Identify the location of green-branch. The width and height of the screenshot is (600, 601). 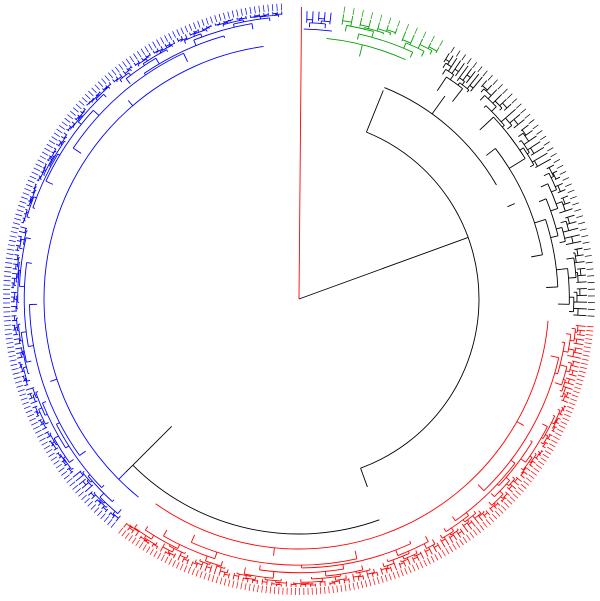
(361, 50).